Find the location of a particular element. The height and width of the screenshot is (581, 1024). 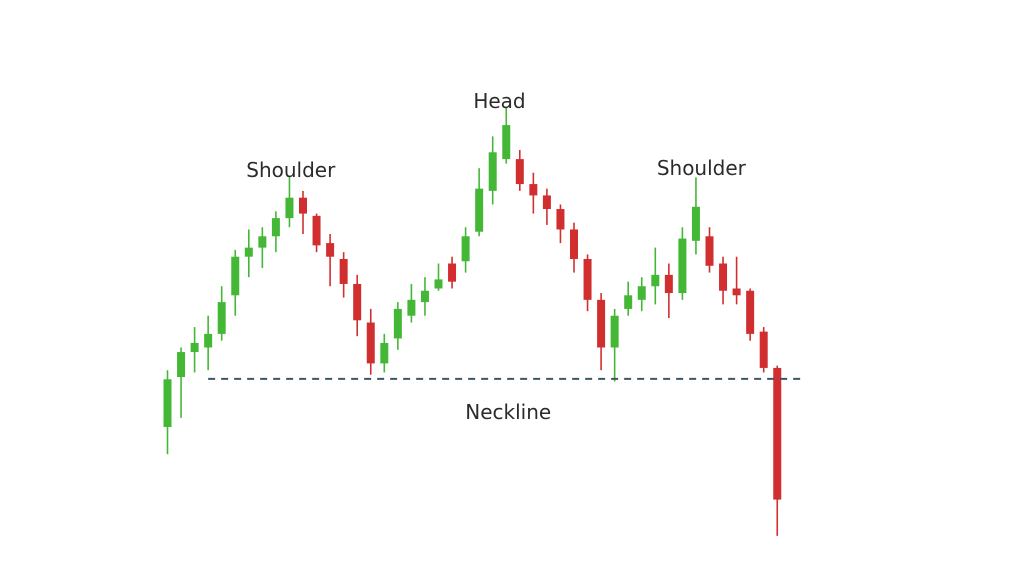

head-label: Head is located at coordinates (499, 101).